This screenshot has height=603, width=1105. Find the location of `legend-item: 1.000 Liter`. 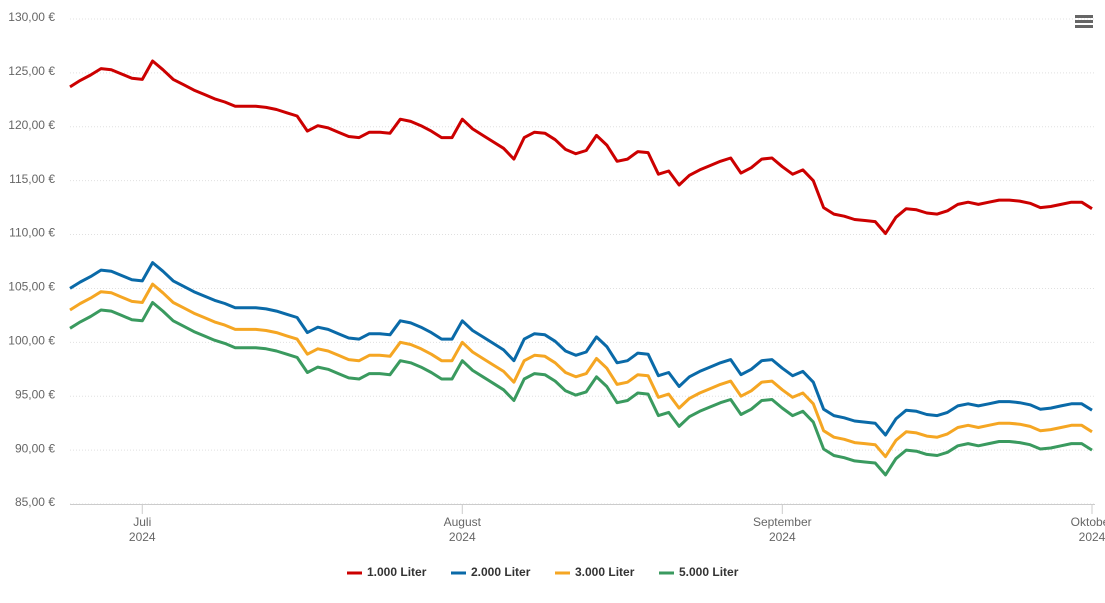

legend-item: 1.000 Liter is located at coordinates (387, 572).